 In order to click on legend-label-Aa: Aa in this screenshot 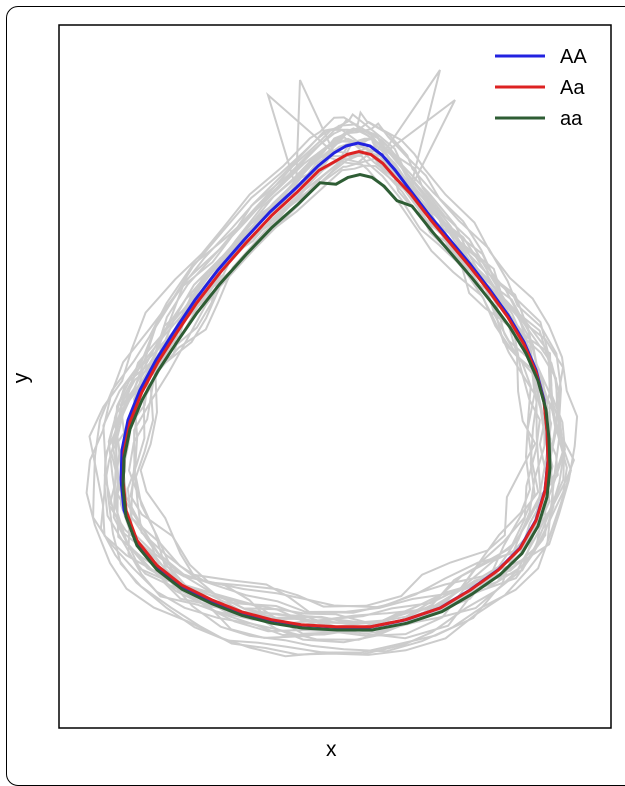, I will do `click(572, 88)`.